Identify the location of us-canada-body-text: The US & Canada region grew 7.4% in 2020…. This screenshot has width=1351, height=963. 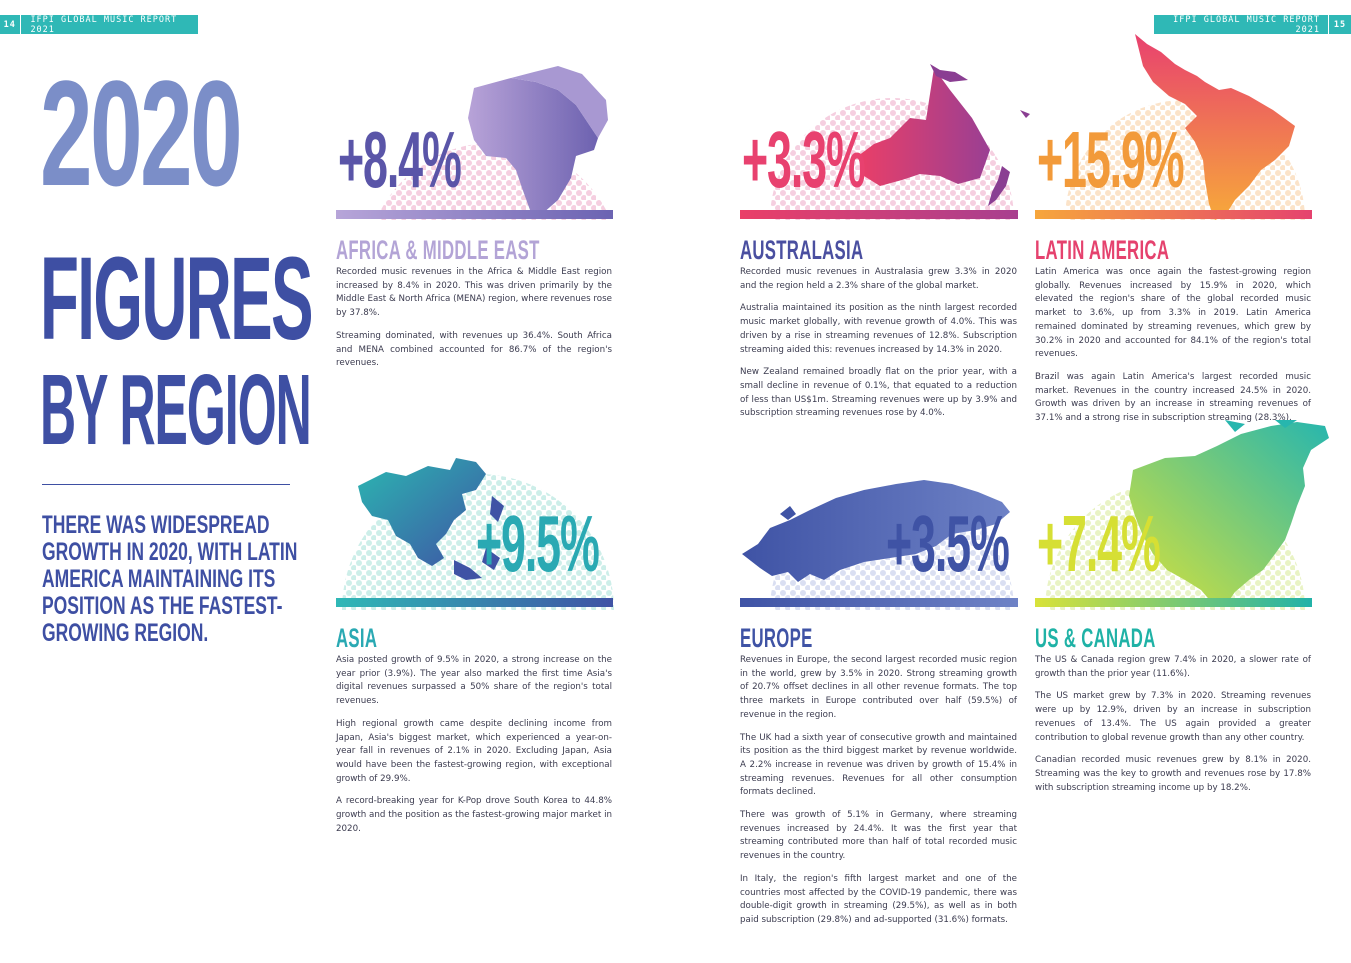
(1173, 724).